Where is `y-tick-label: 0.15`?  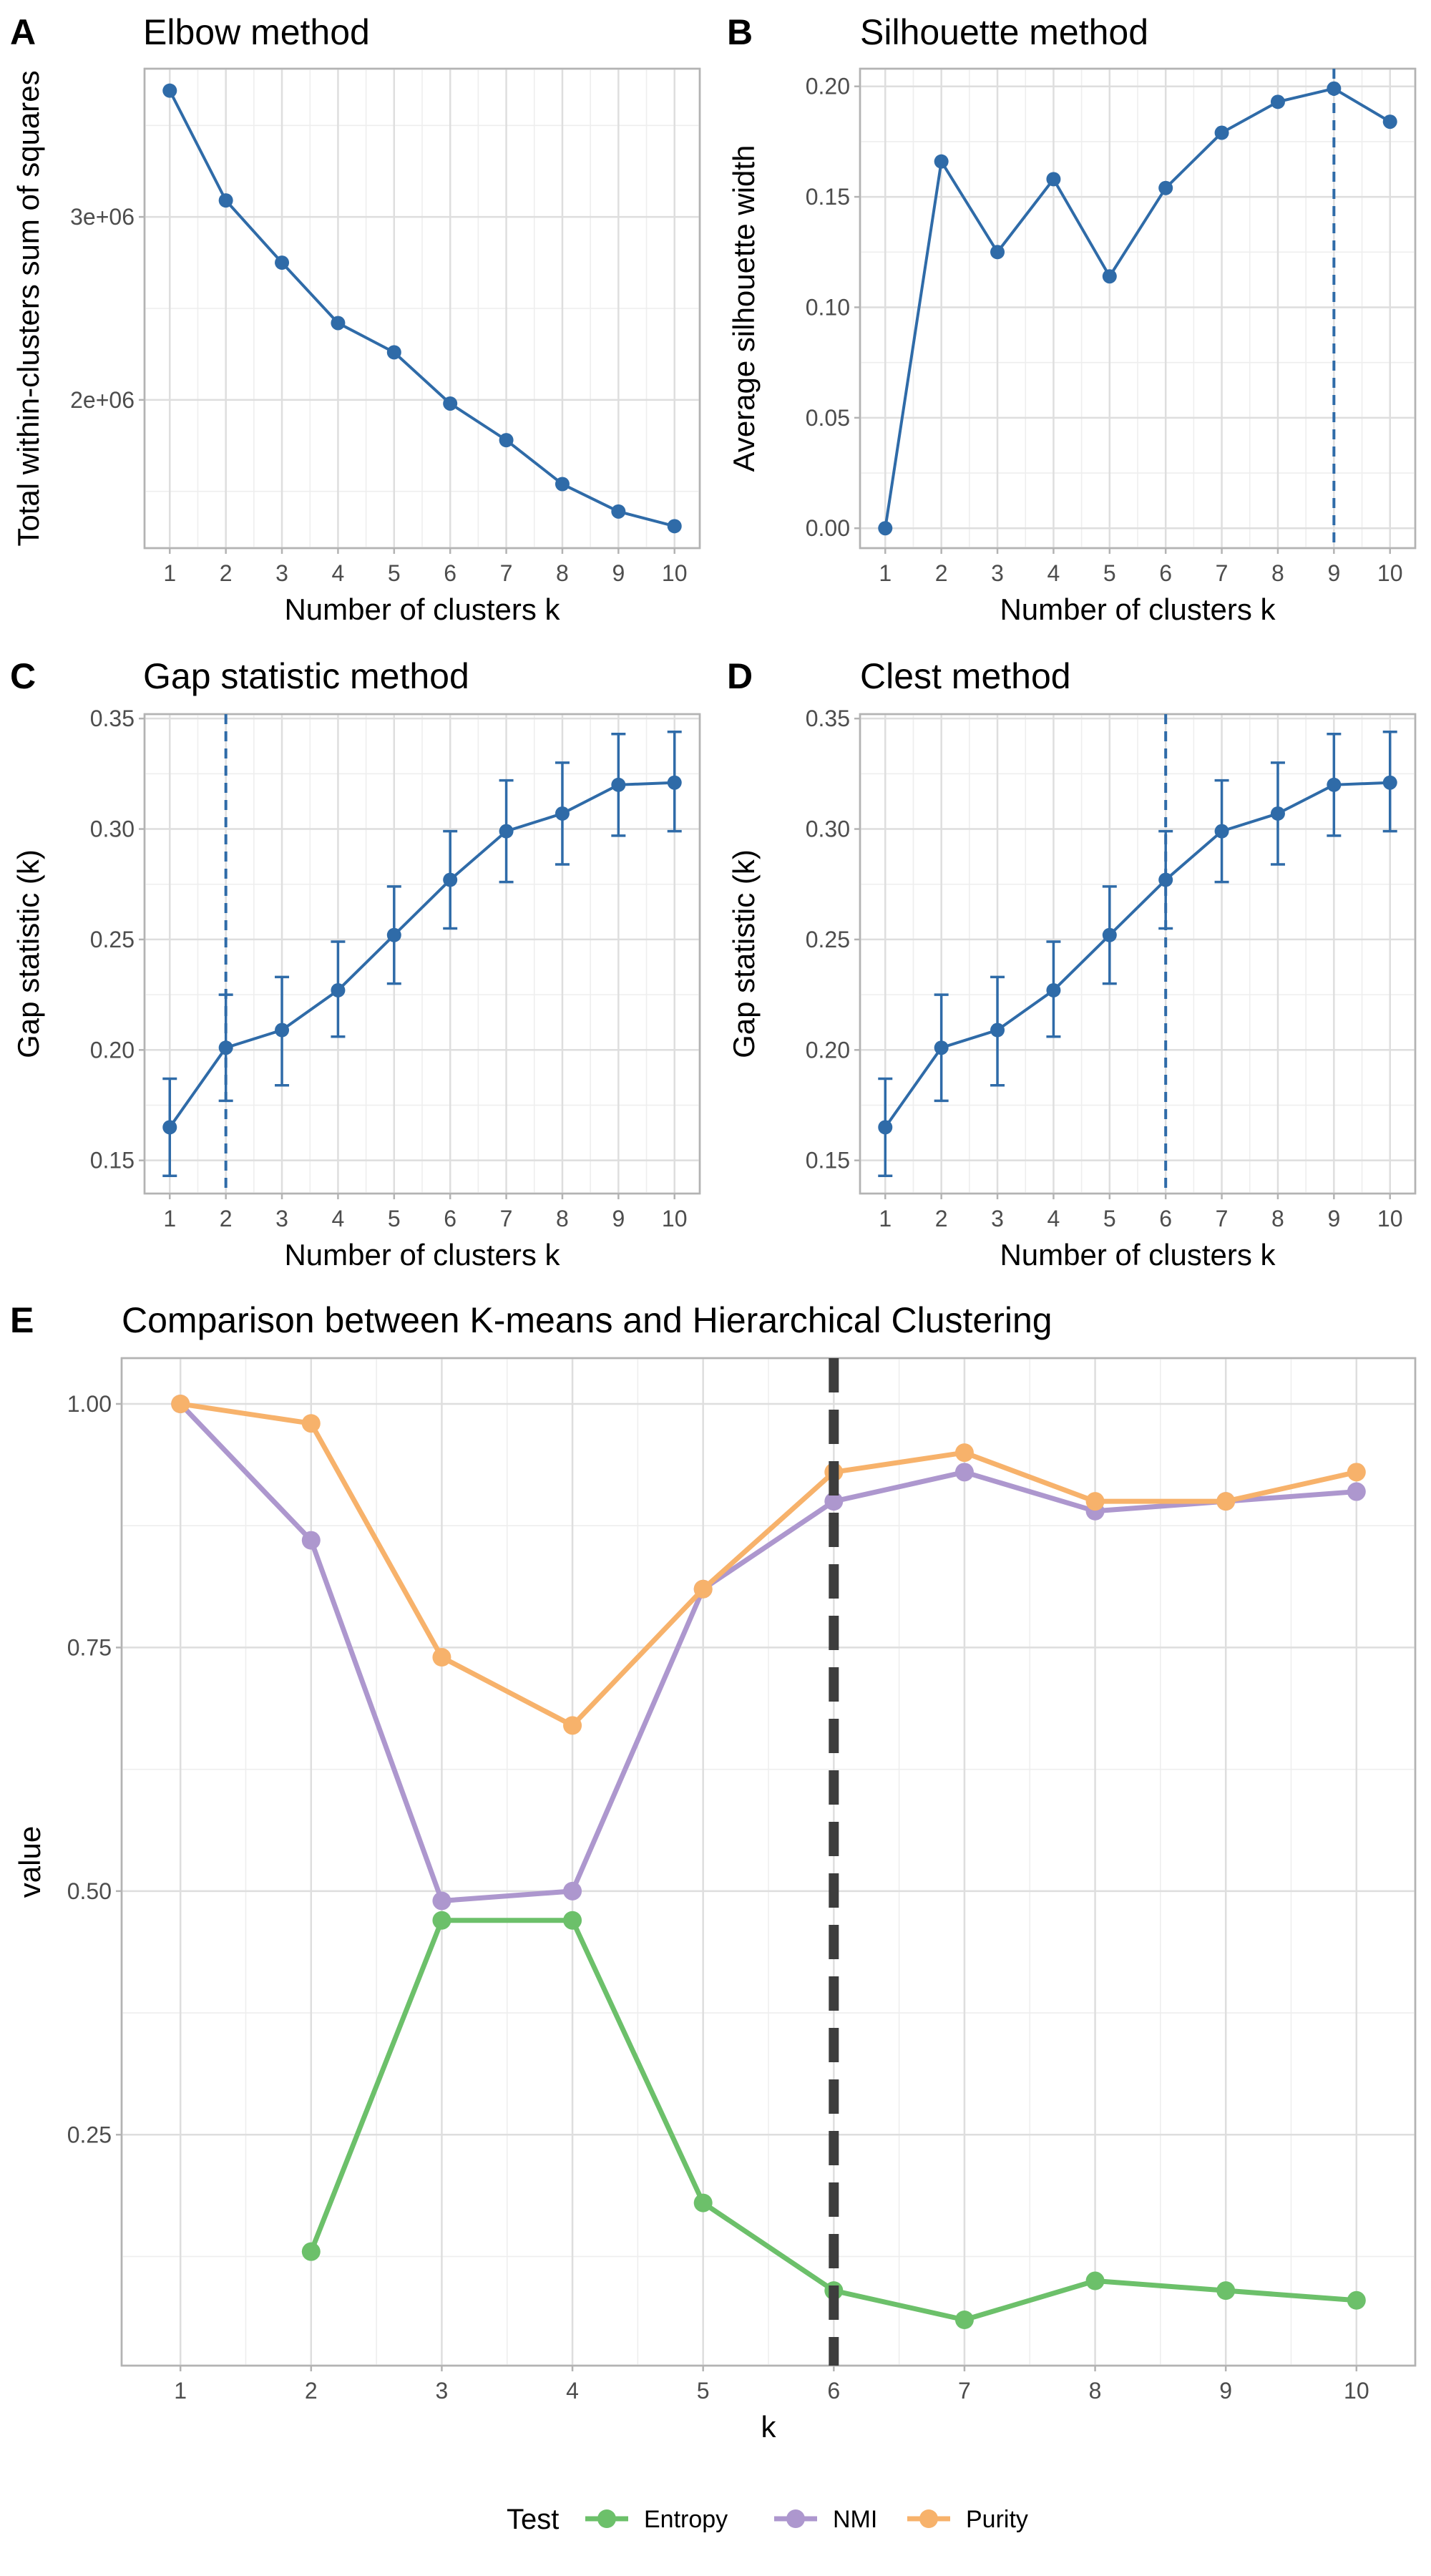
y-tick-label: 0.15 is located at coordinates (113, 1161).